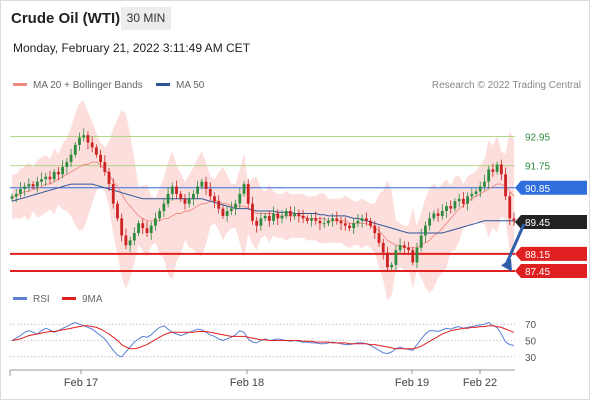  What do you see at coordinates (263, 337) in the screenshot?
I see `rsi-ma-line` at bounding box center [263, 337].